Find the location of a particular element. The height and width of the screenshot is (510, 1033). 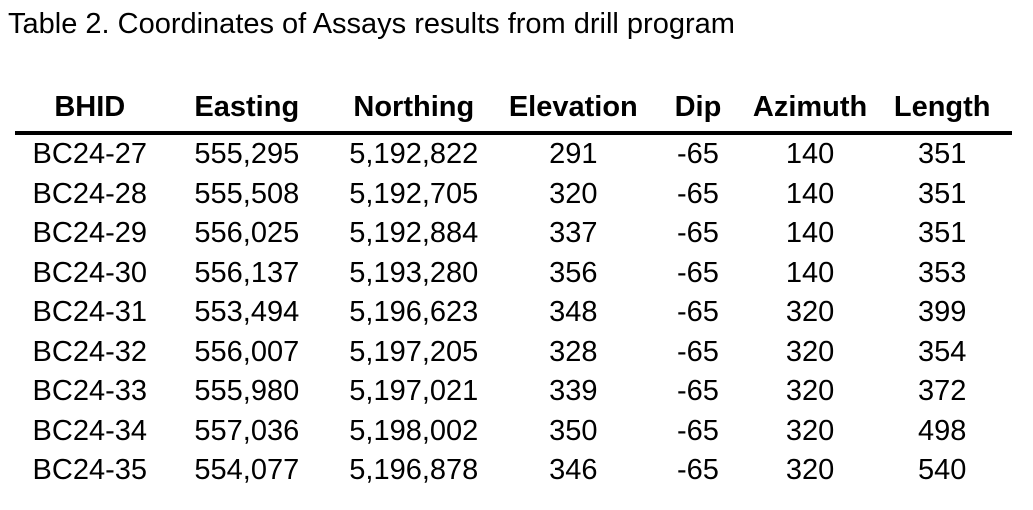

column-header-bhid: BHID is located at coordinates (90, 112).